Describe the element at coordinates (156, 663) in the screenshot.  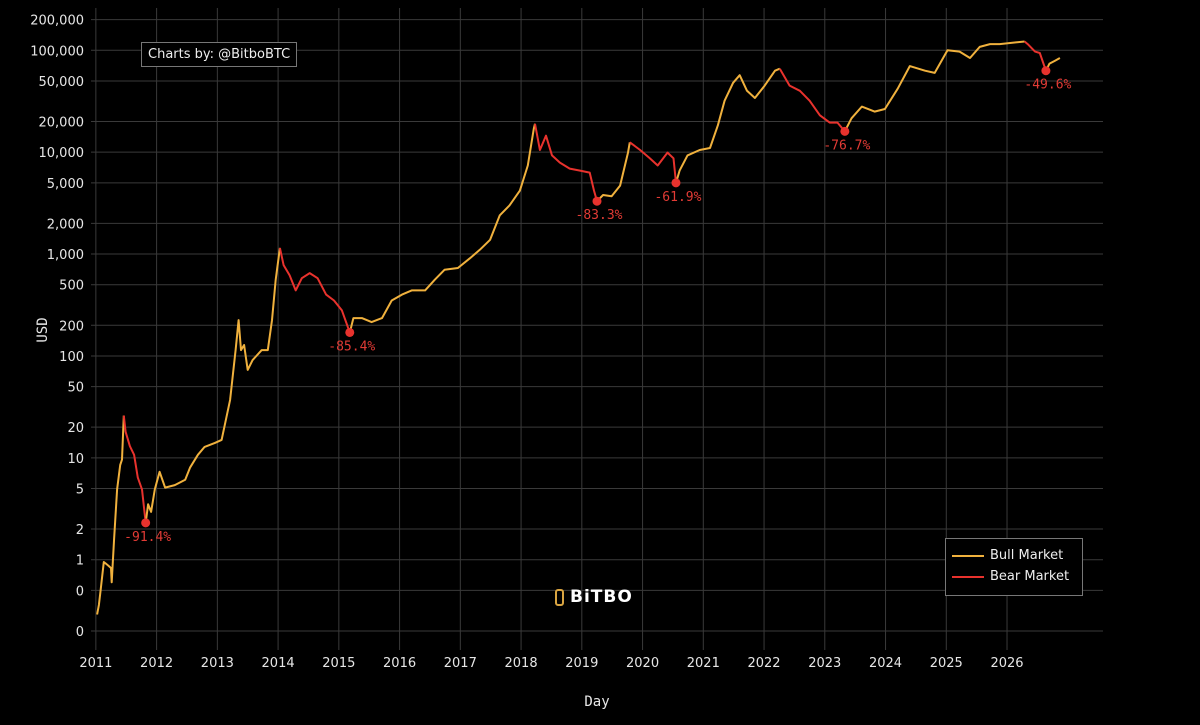
I see `x-tick-label: 2012` at that location.